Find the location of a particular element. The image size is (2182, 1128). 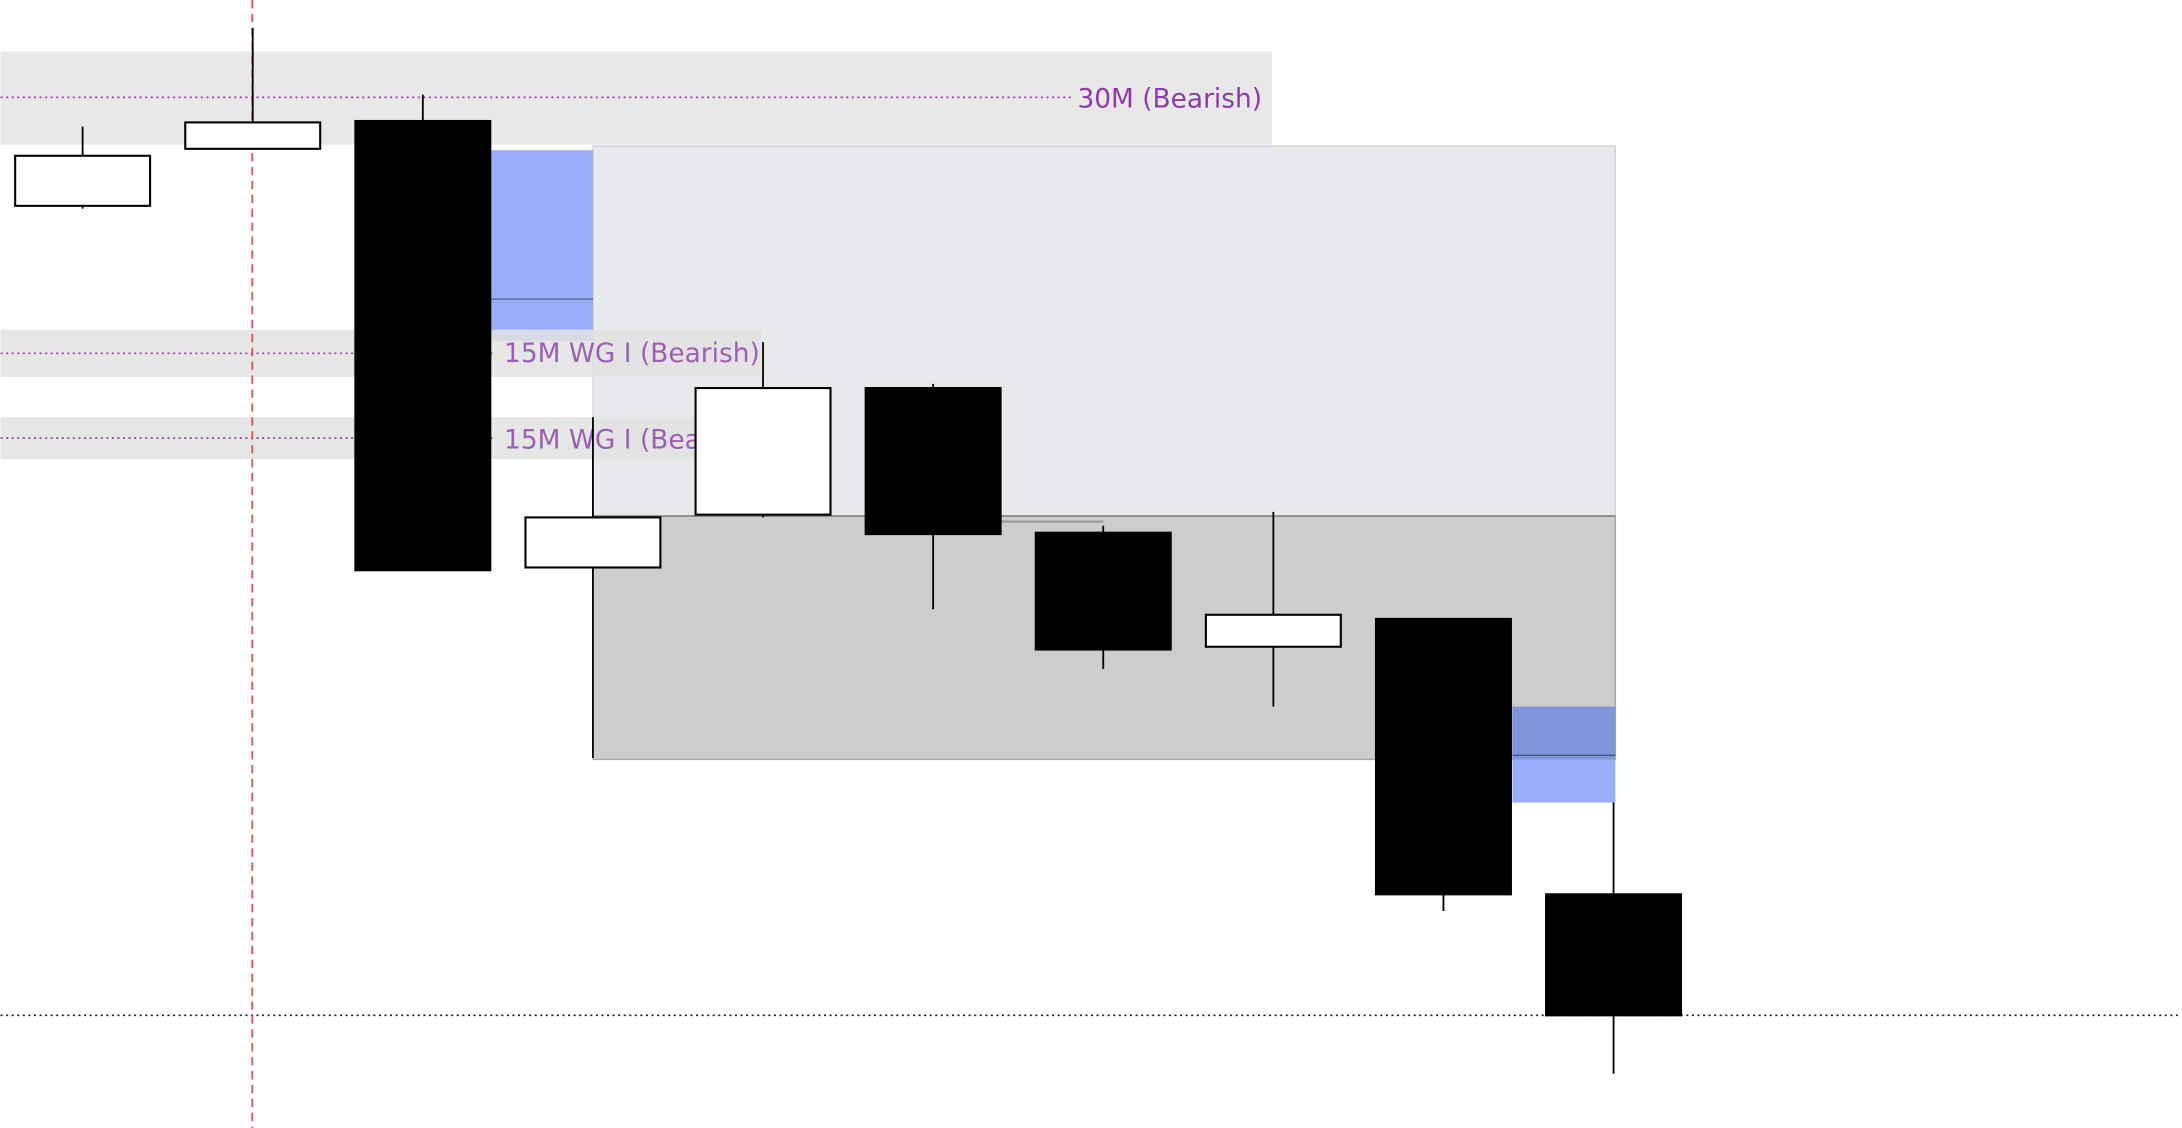

zone-15m-b is located at coordinates (348, 438).